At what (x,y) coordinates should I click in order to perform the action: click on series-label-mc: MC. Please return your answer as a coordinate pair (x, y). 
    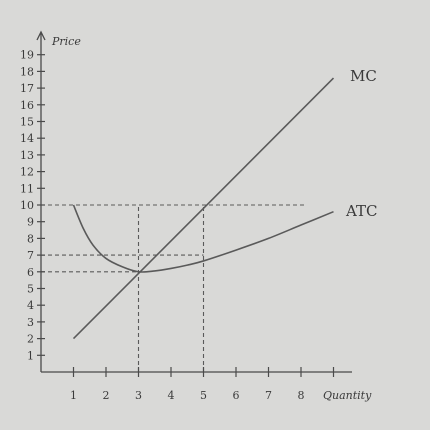
    Looking at the image, I should click on (363, 76).